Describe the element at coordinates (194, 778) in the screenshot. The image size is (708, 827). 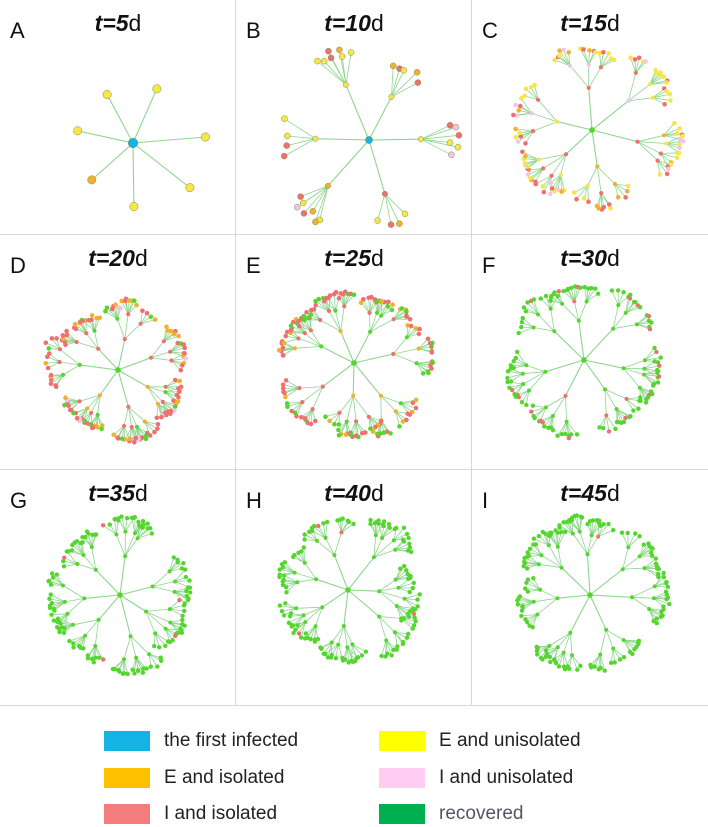
I see `legend-item-e-isolated: E and isolated` at that location.